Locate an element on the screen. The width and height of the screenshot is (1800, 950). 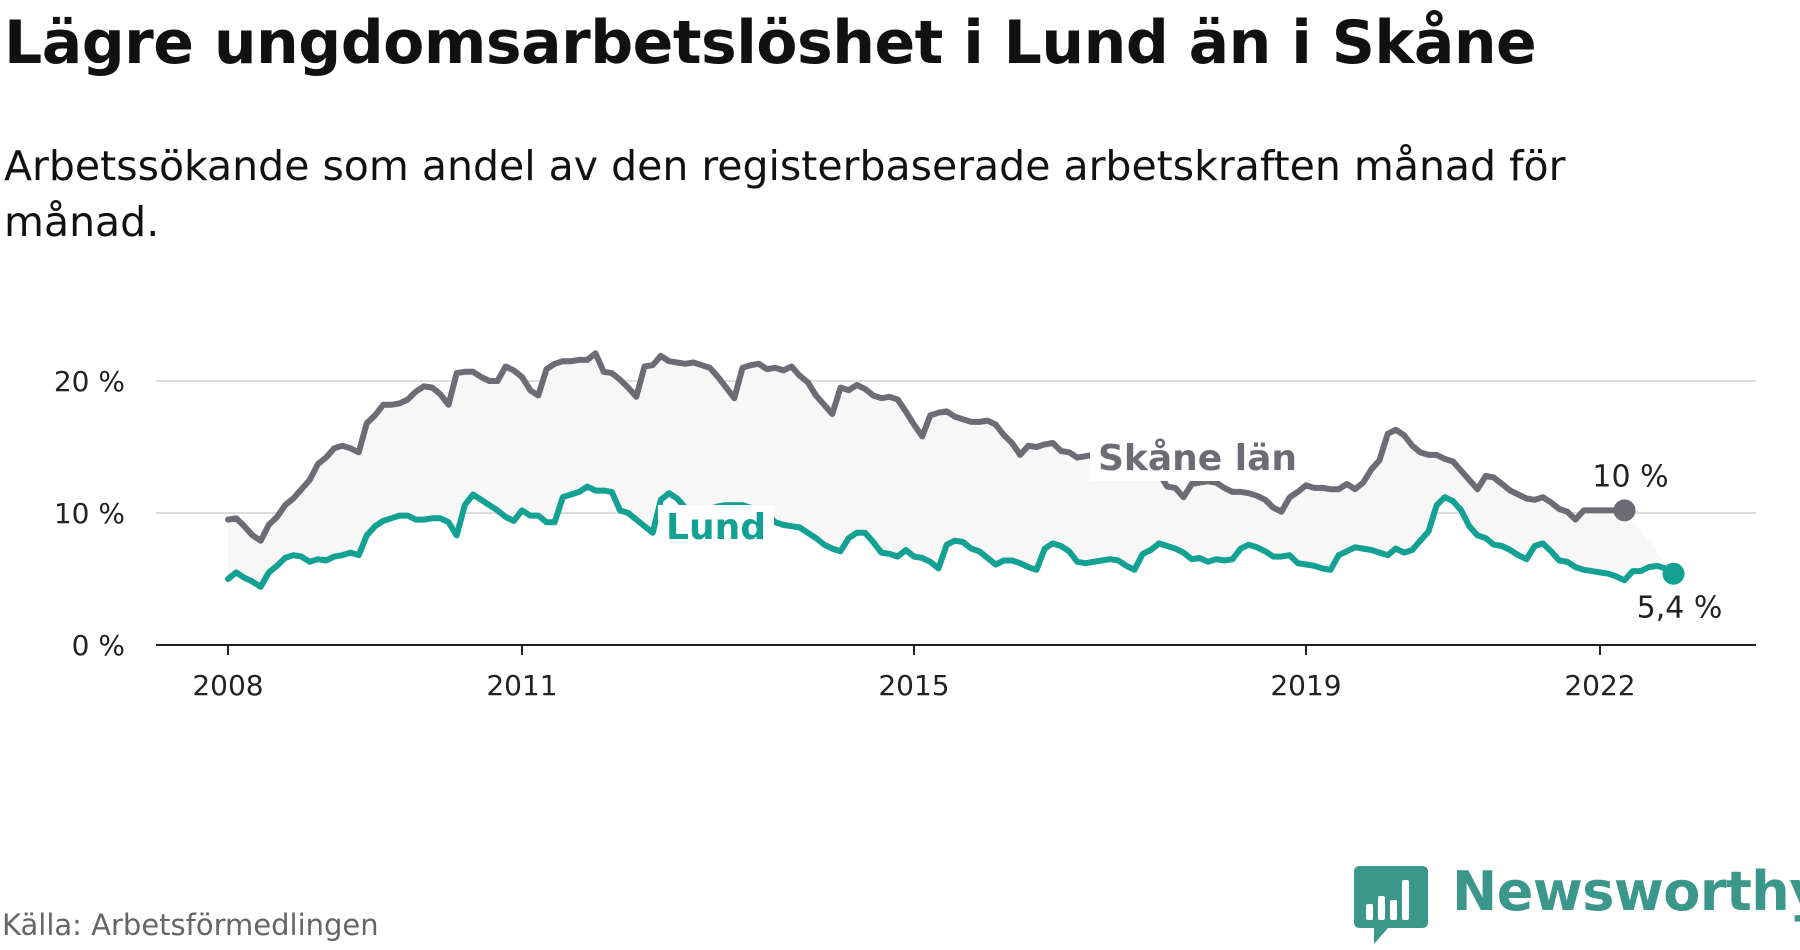
newsworthy-logo-text: Newsworthy is located at coordinates (1626, 891).